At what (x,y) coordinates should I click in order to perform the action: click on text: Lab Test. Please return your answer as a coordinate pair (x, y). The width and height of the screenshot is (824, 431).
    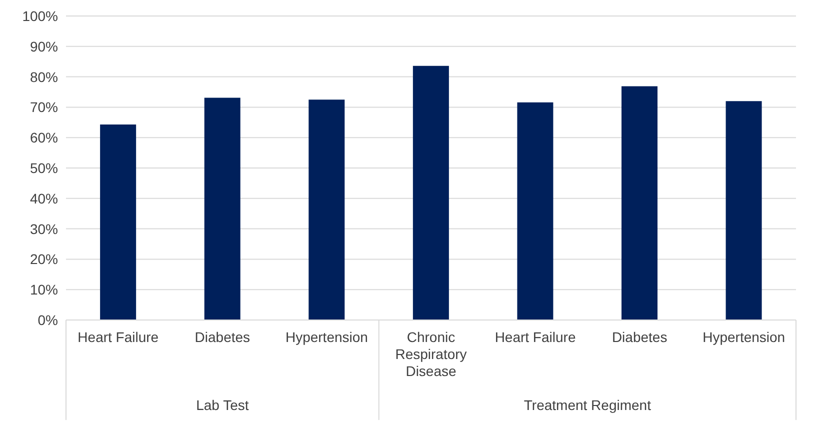
    Looking at the image, I should click on (222, 405).